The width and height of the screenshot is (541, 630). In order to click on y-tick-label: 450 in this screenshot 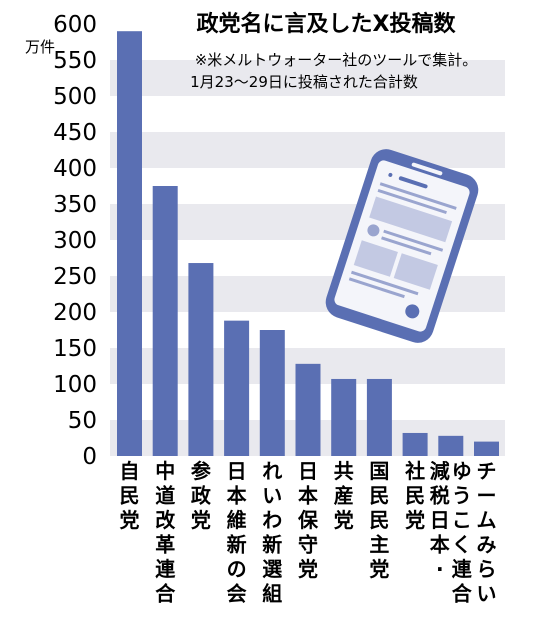, I will do `click(75, 133)`.